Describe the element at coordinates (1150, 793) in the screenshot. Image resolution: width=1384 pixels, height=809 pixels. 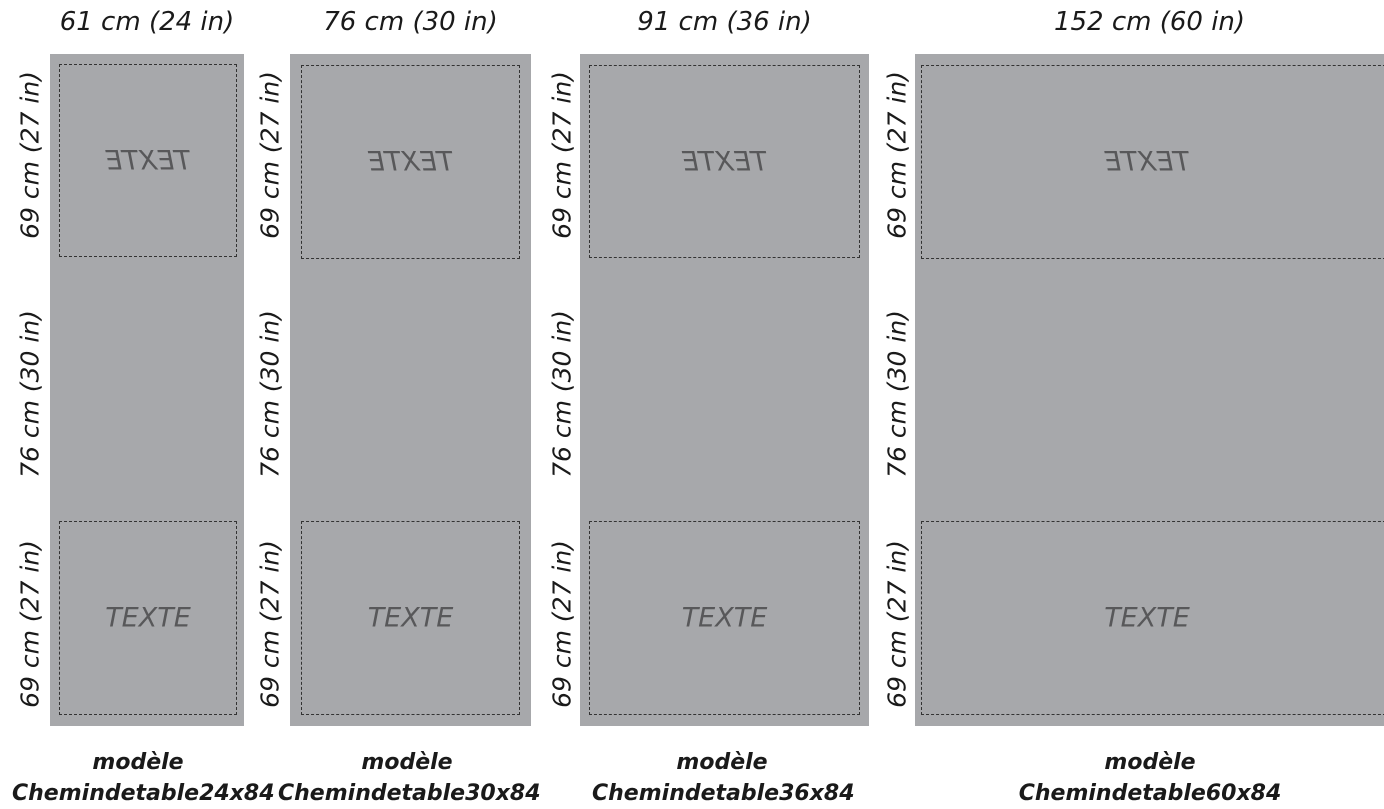
I see `model-label-name: Chemindetable60x84` at that location.